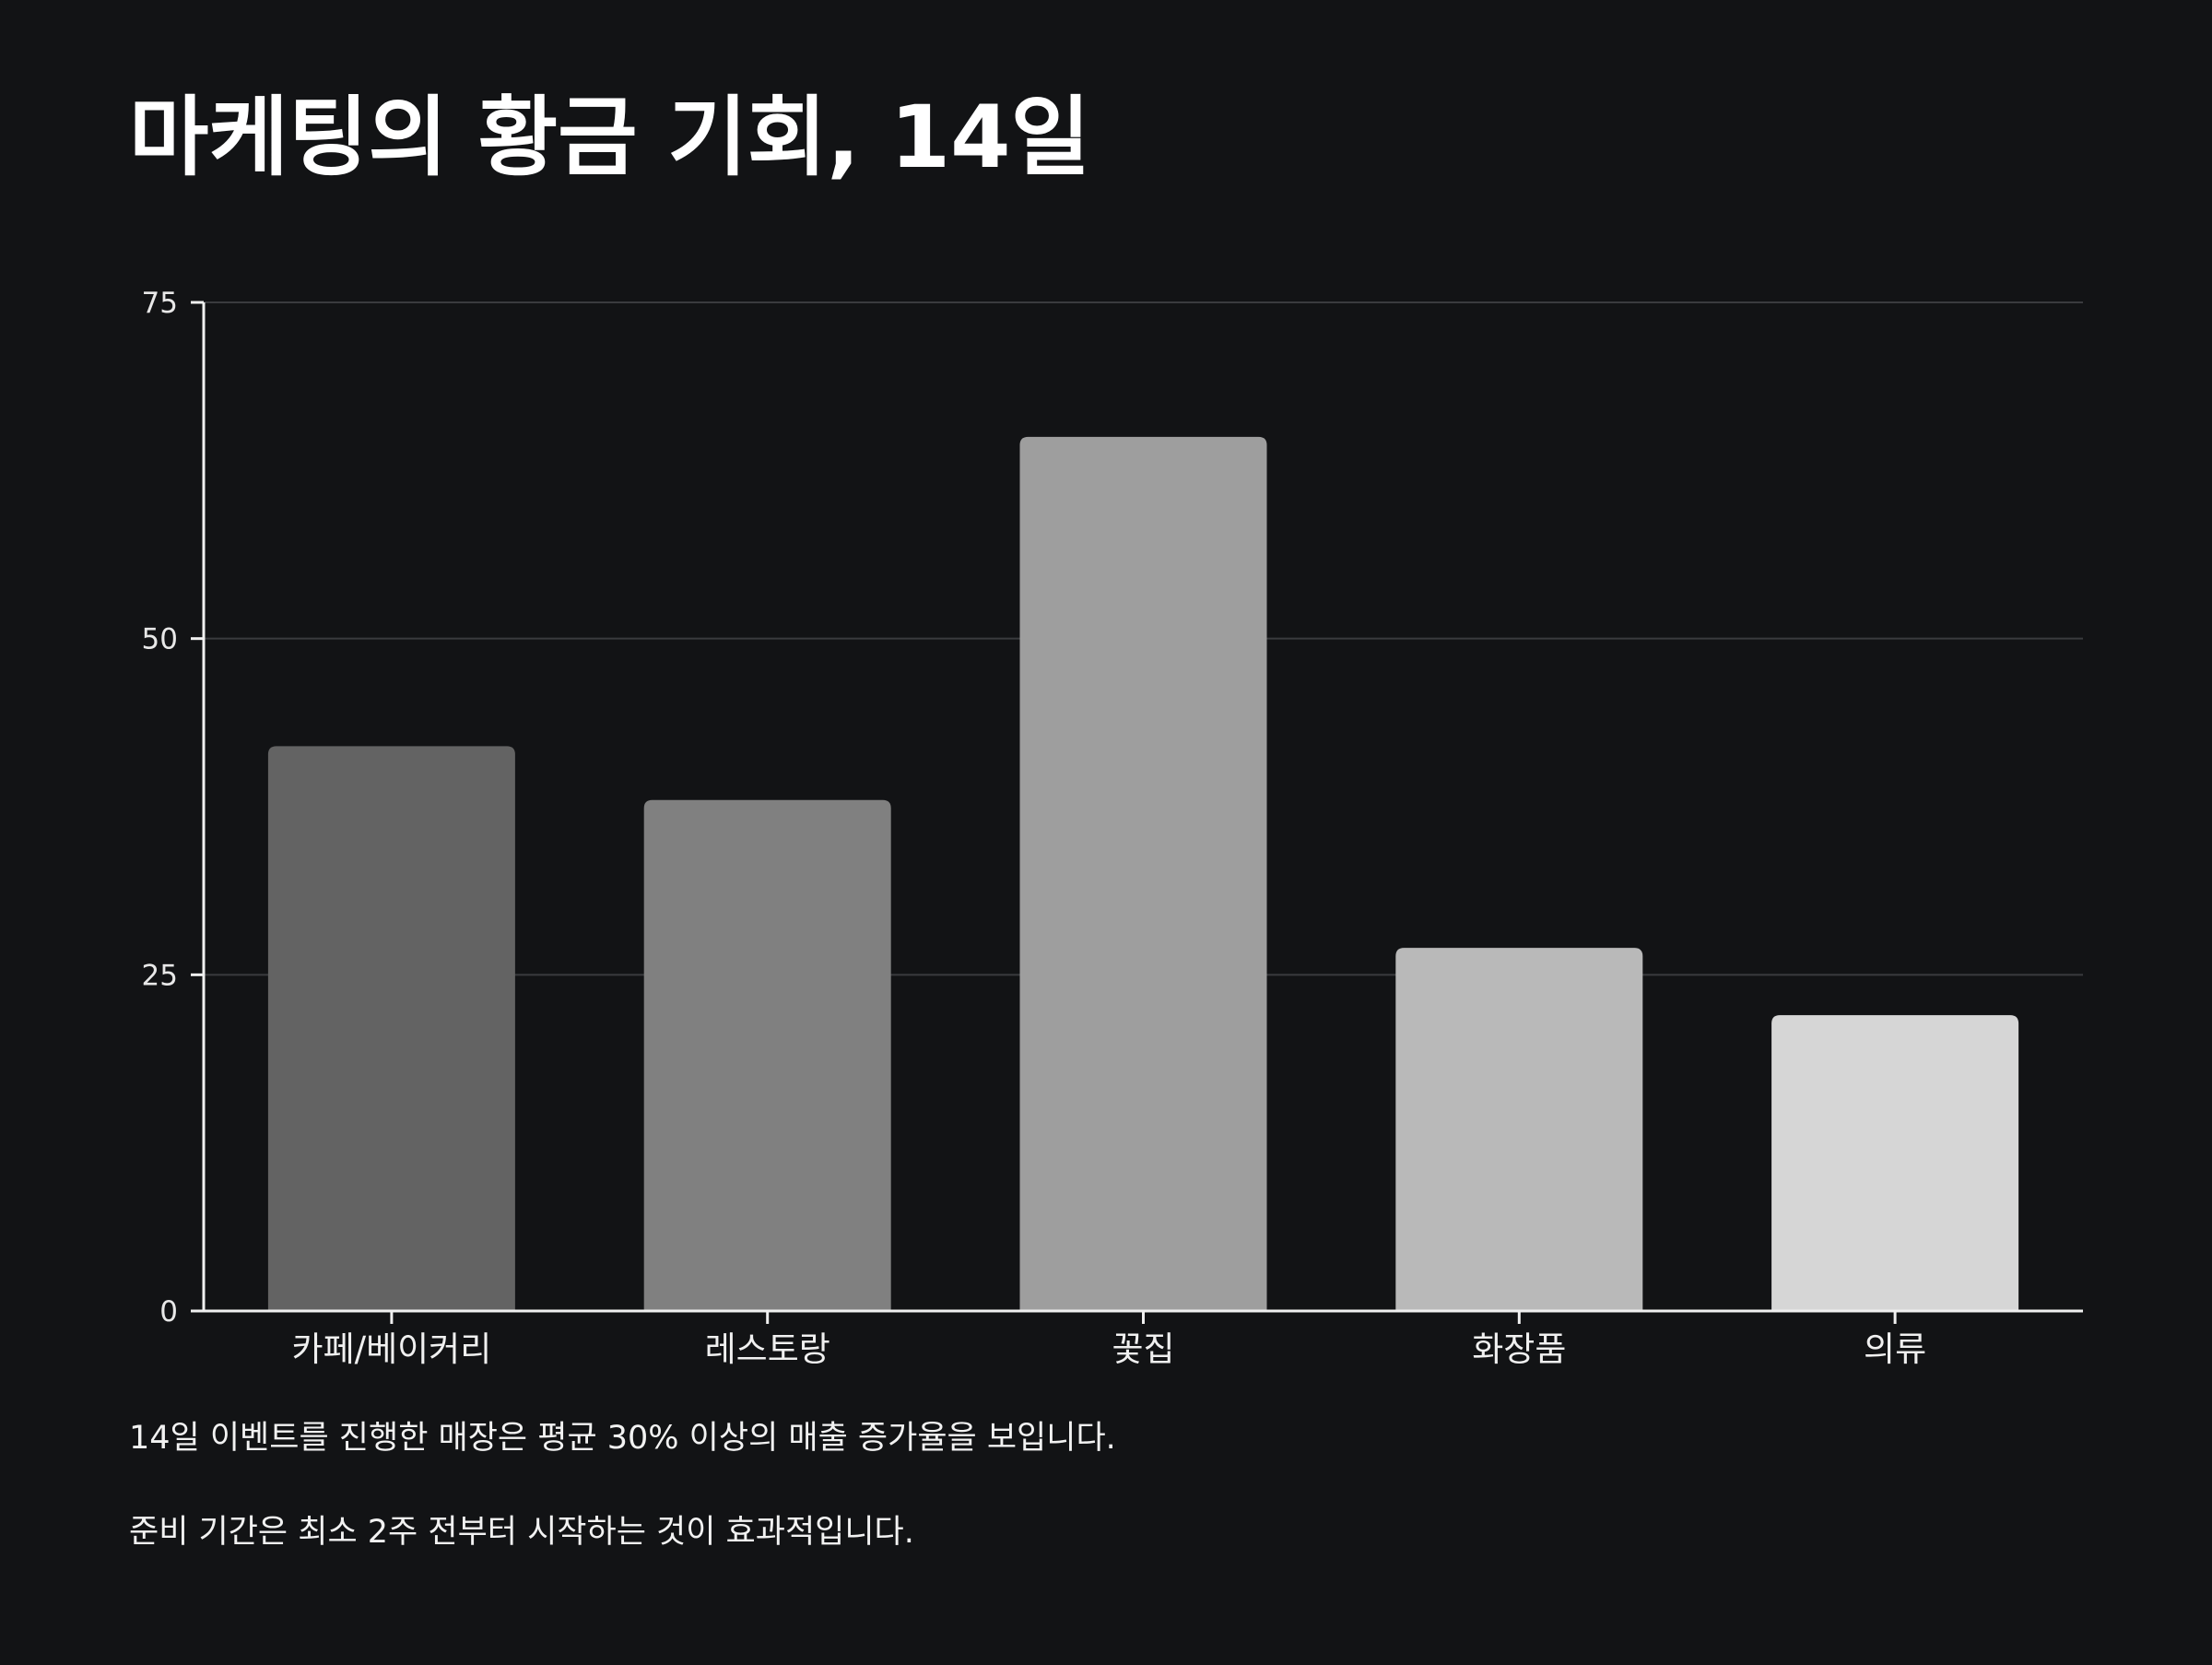 This screenshot has width=2212, height=1665. I want to click on x-tick-label: 화장품, so click(1519, 1349).